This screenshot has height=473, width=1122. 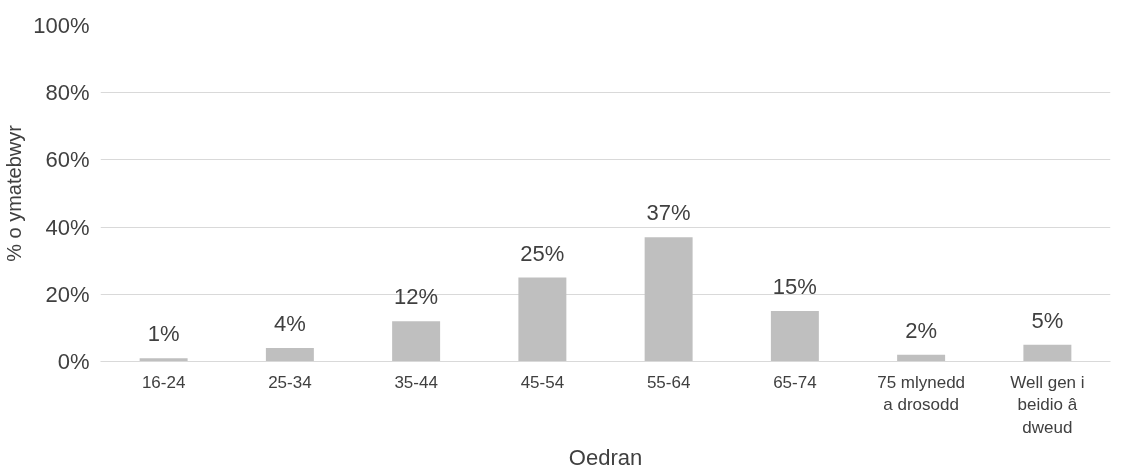 What do you see at coordinates (1047, 405) in the screenshot?
I see `x-tick-label: Well gen i beidio â dweud` at bounding box center [1047, 405].